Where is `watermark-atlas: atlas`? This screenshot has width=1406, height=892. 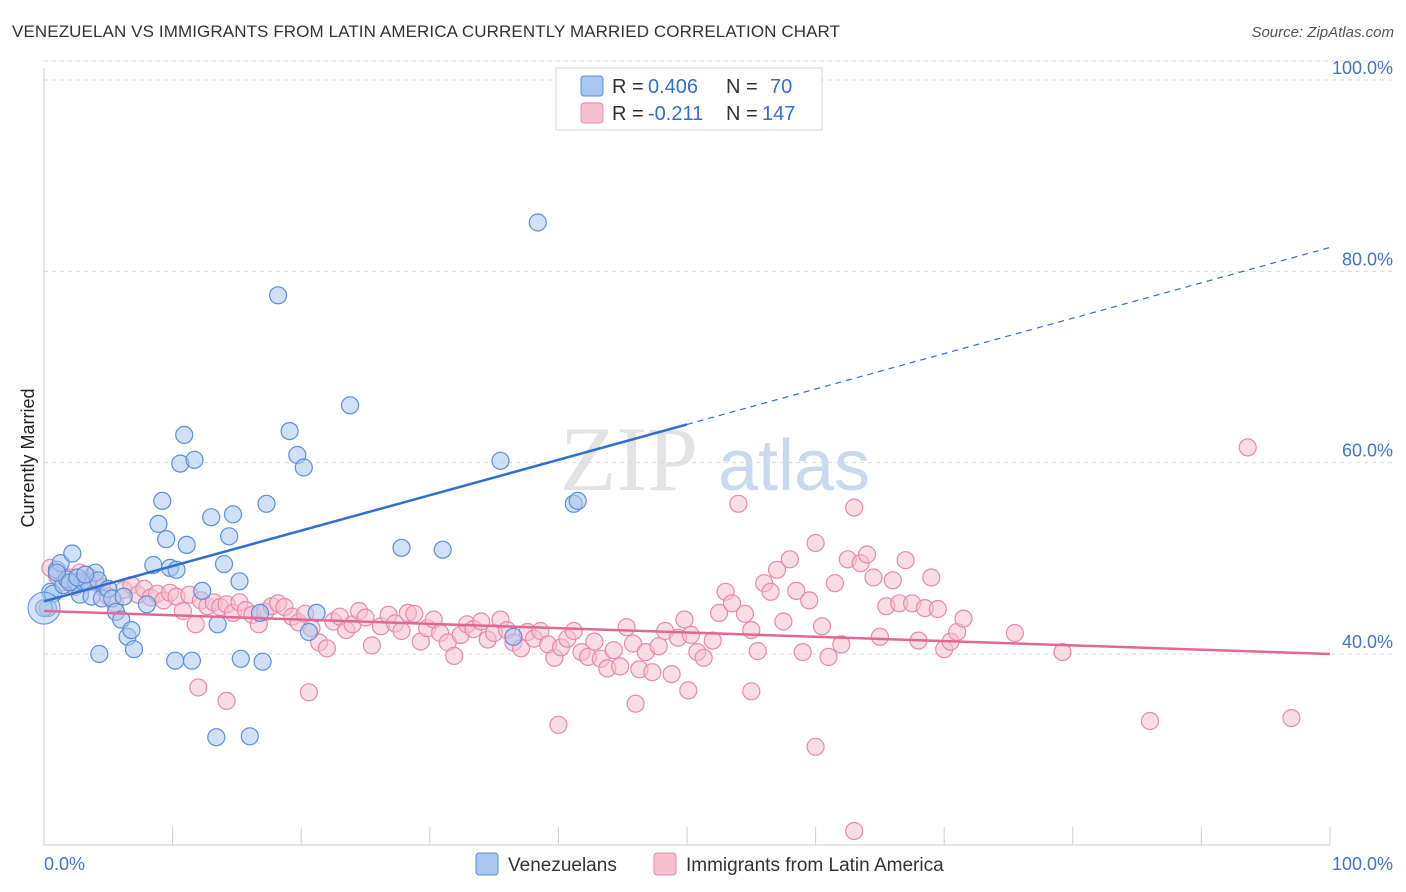 watermark-atlas: atlas is located at coordinates (794, 466).